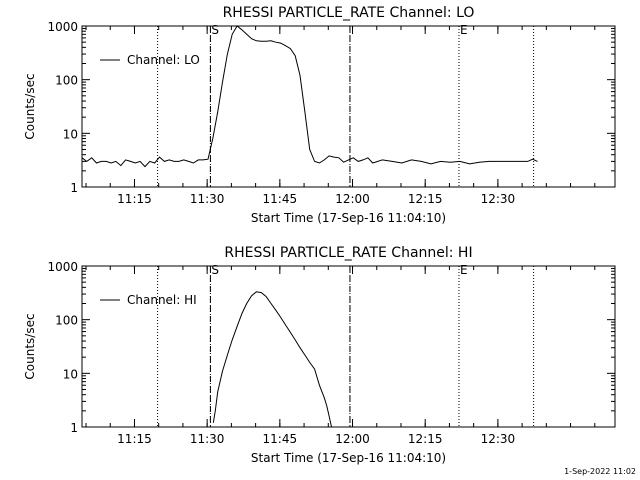 The image size is (640, 480). I want to click on legend-label: Channel: HI, so click(162, 300).